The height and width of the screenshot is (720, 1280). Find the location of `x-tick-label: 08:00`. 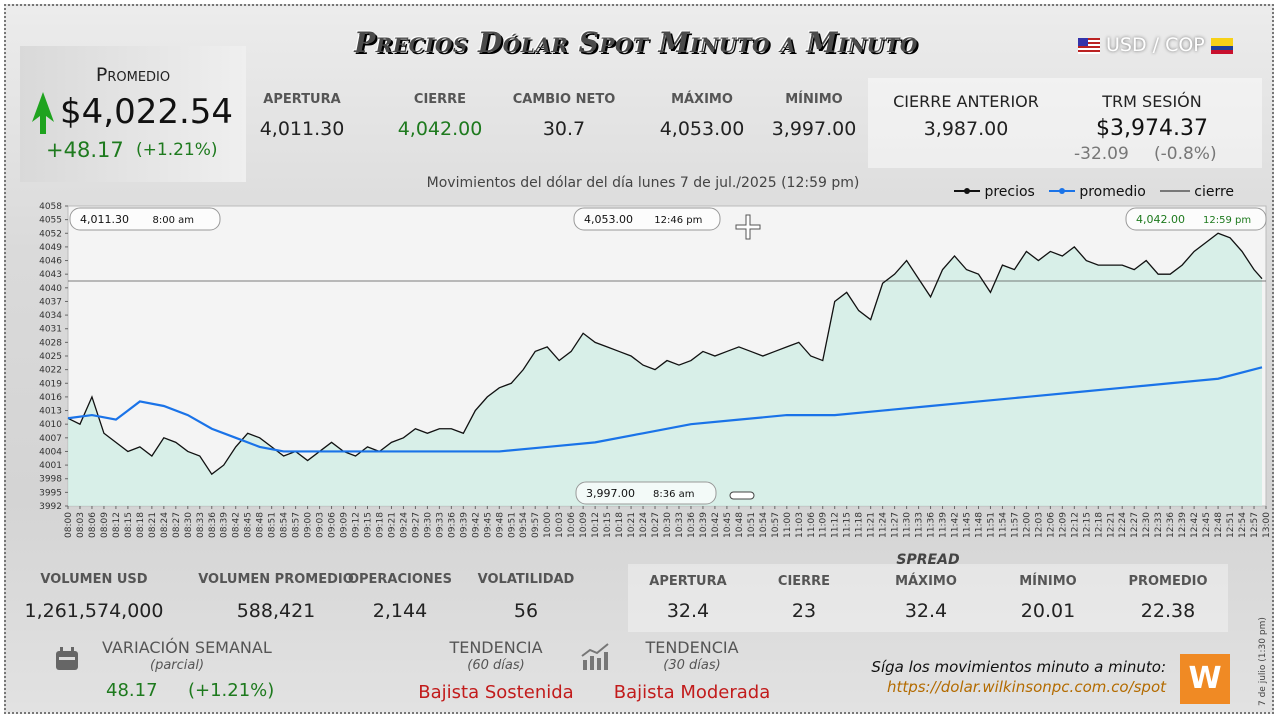

x-tick-label: 08:00 is located at coordinates (69, 525).